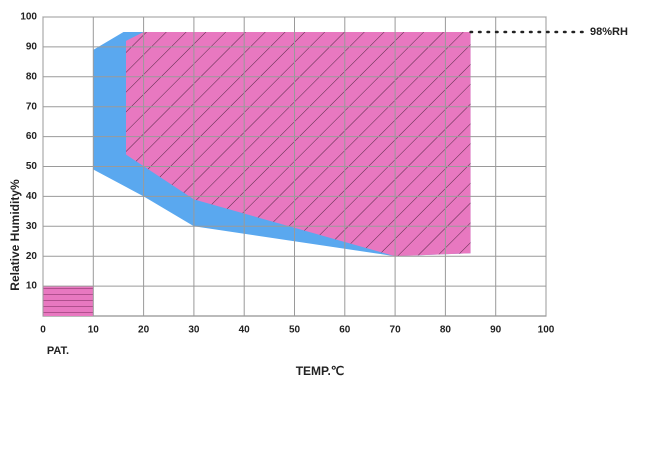 The image size is (650, 465). I want to click on y-tick-label: 10, so click(32, 286).